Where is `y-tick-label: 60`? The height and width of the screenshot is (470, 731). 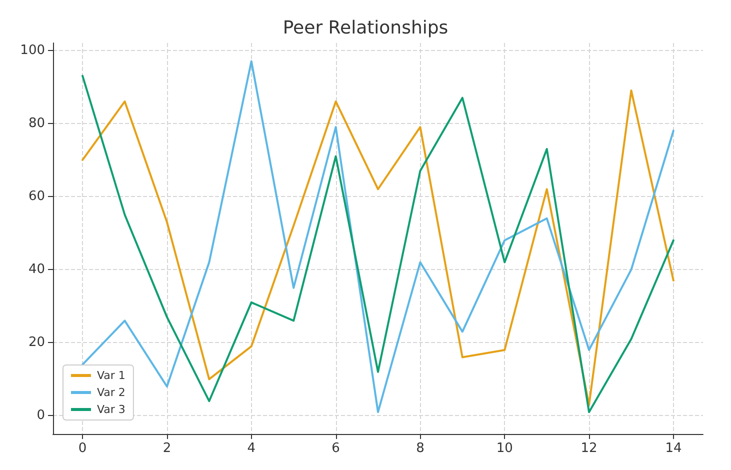 y-tick-label: 60 is located at coordinates (36, 196).